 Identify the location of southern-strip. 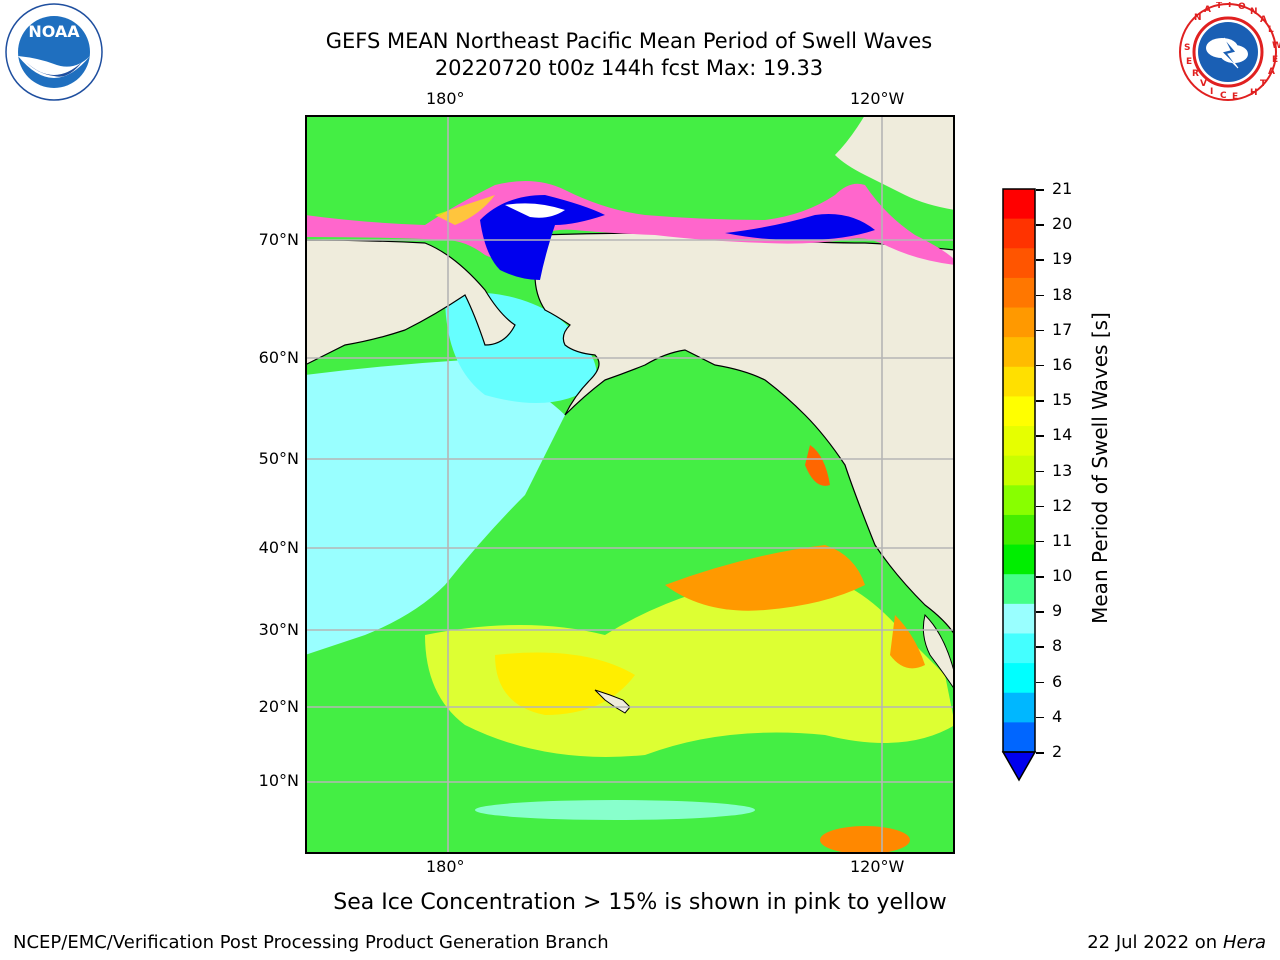
(615, 810).